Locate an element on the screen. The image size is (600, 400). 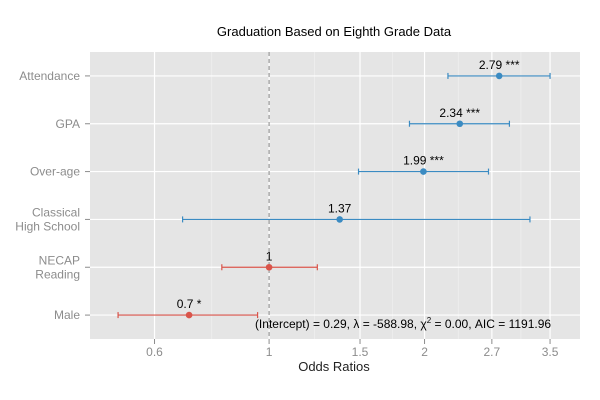
category-label: GPA is located at coordinates (68, 124).